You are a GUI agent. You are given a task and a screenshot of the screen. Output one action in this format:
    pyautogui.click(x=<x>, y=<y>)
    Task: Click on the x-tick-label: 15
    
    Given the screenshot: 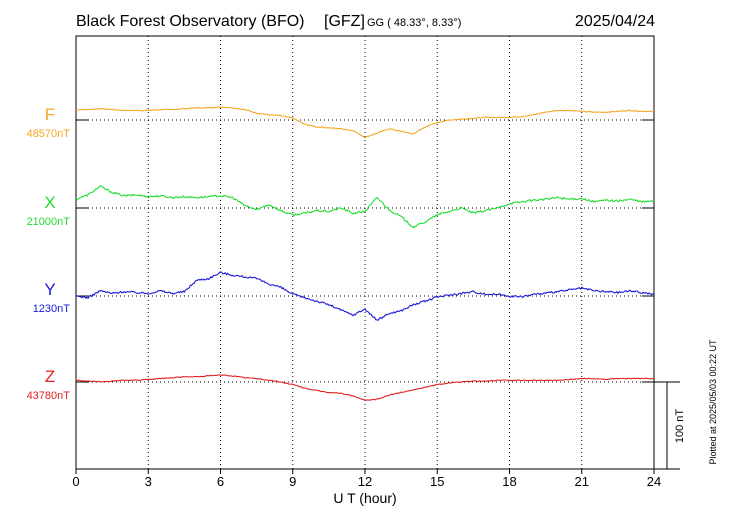 What is the action you would take?
    pyautogui.click(x=437, y=481)
    